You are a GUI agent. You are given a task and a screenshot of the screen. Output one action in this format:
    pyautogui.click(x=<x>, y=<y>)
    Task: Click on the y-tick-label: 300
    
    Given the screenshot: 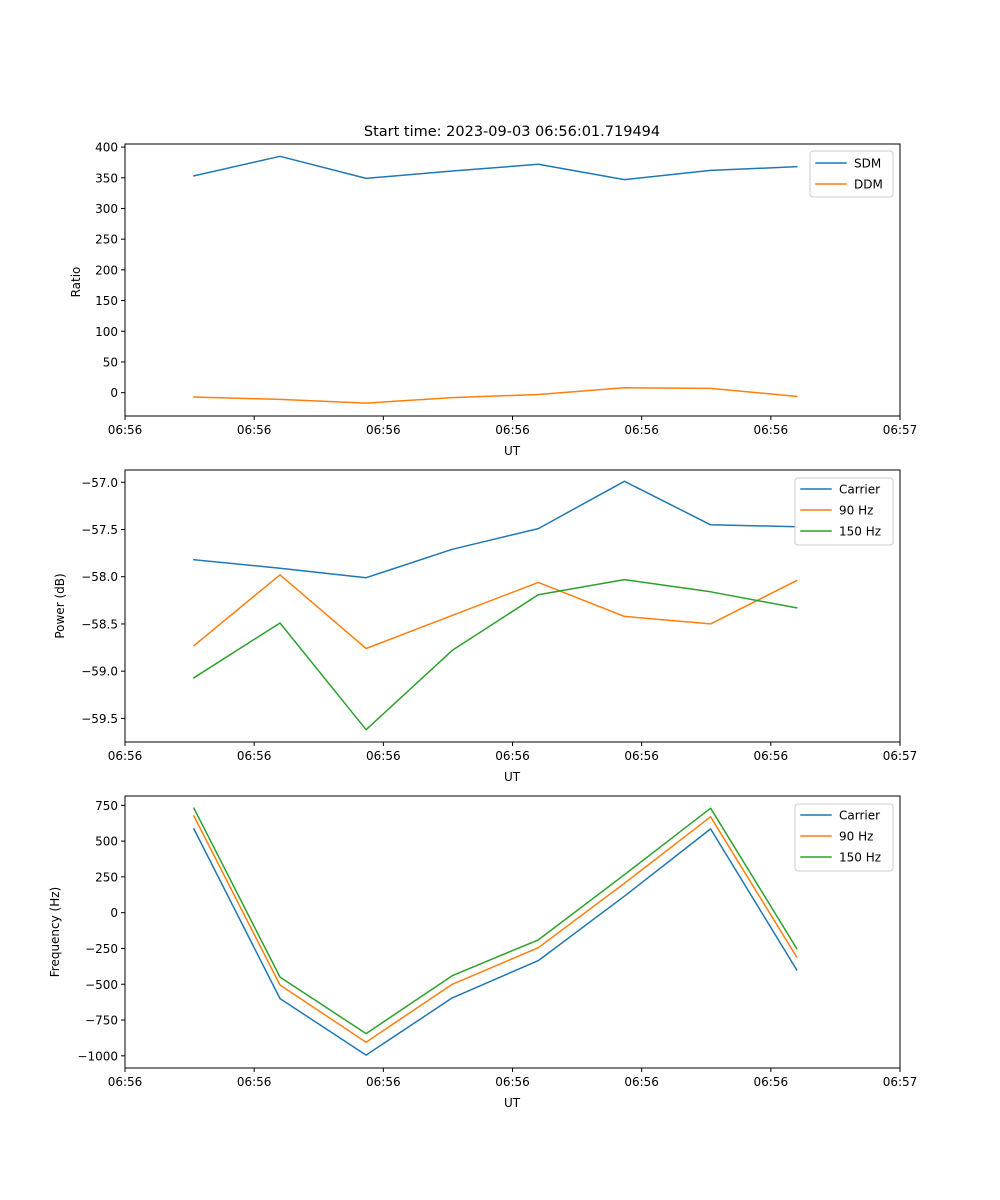 What is the action you would take?
    pyautogui.click(x=106, y=209)
    